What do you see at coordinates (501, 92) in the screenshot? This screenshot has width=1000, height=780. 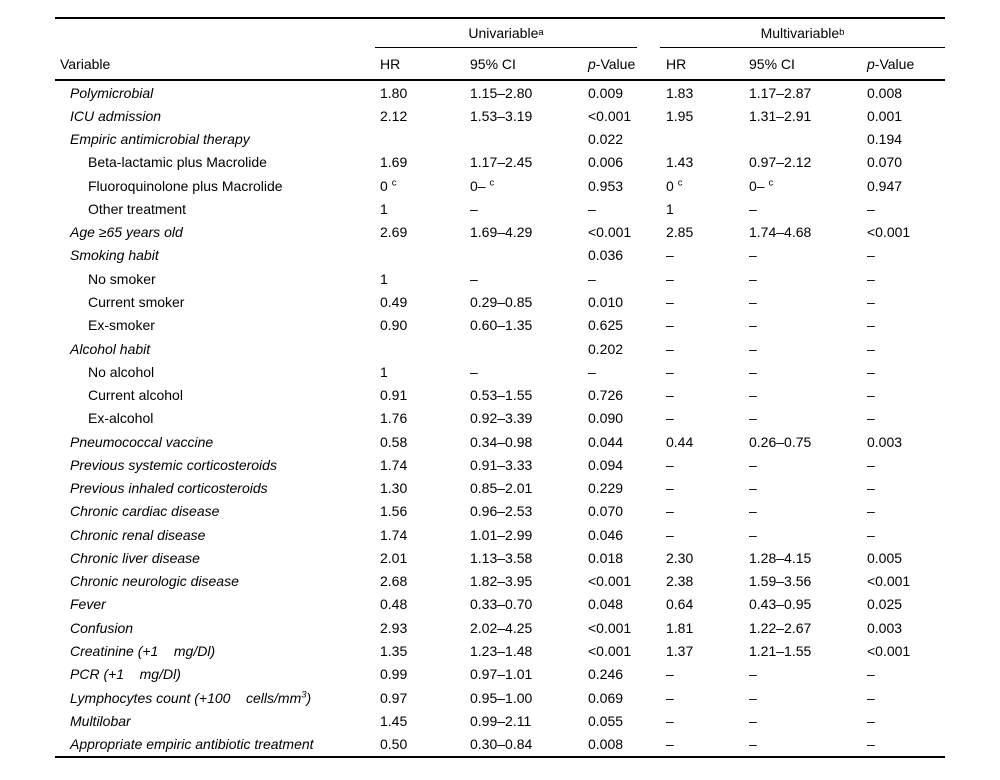 I see `univariable-ci-cell: 1.15–2.80` at bounding box center [501, 92].